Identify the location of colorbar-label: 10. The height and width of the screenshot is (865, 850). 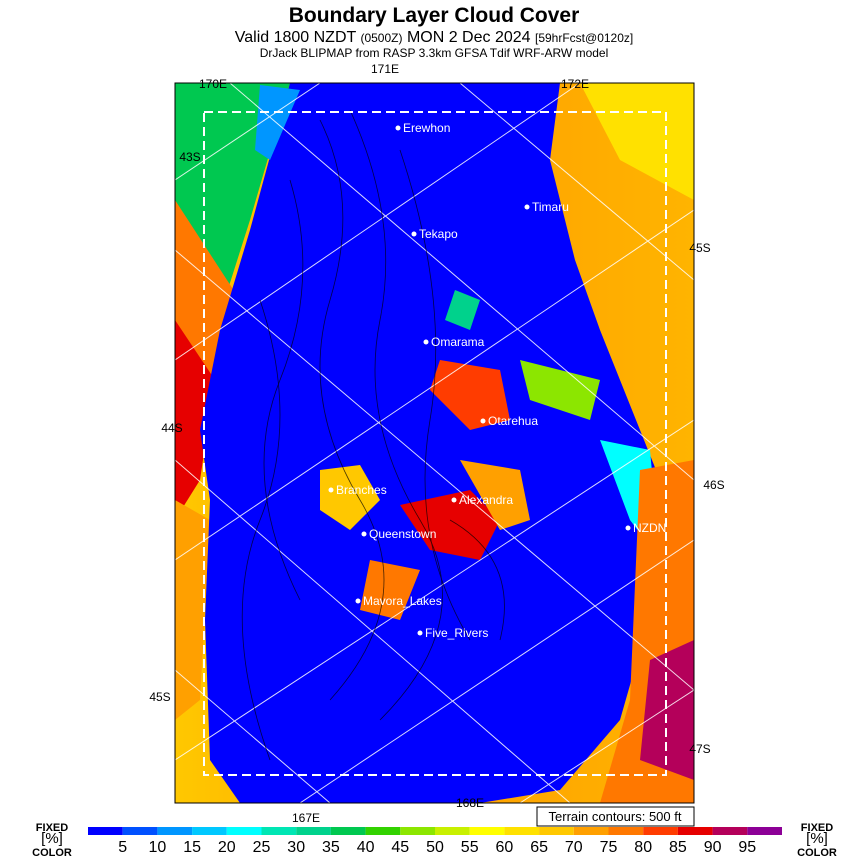
(158, 847).